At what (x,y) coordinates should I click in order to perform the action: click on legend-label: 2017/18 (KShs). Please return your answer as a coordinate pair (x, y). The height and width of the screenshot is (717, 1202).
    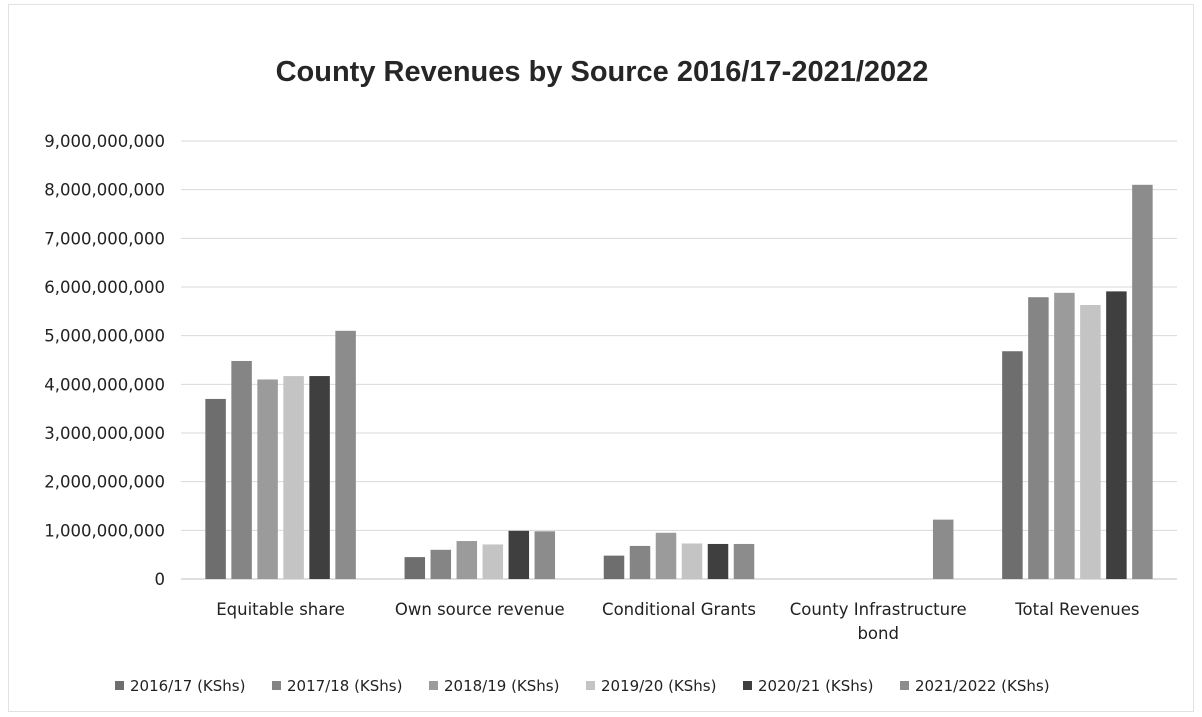
    Looking at the image, I should click on (344, 686).